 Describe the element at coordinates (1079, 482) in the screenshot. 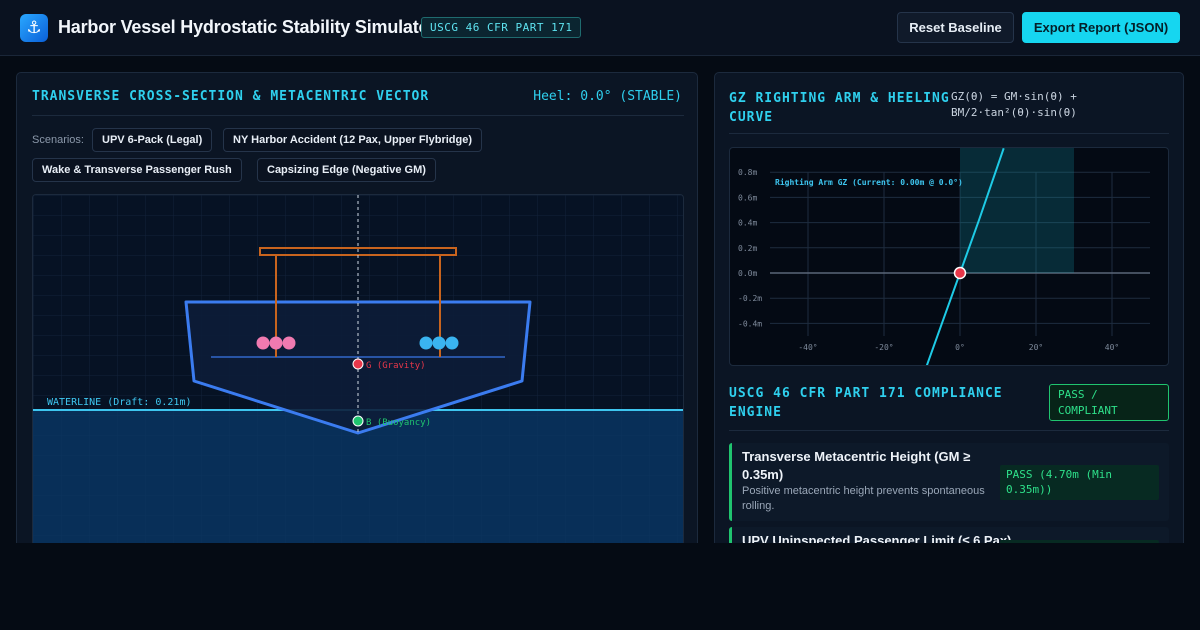

I see `check-result-badge: PASS (4.70m (Min 0.35m))` at that location.